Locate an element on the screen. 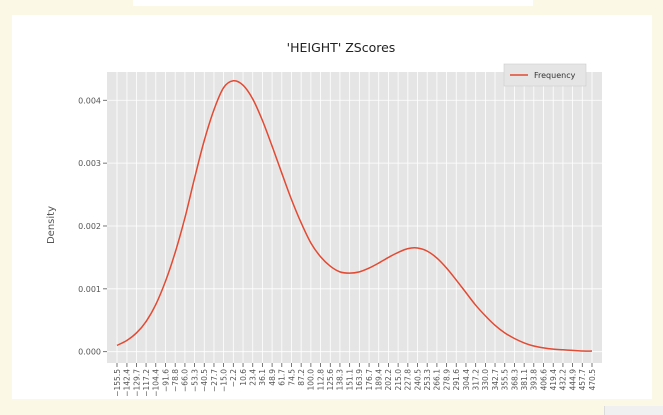 This screenshot has height=415, width=663. x-tick-label: 189.4 is located at coordinates (379, 380).